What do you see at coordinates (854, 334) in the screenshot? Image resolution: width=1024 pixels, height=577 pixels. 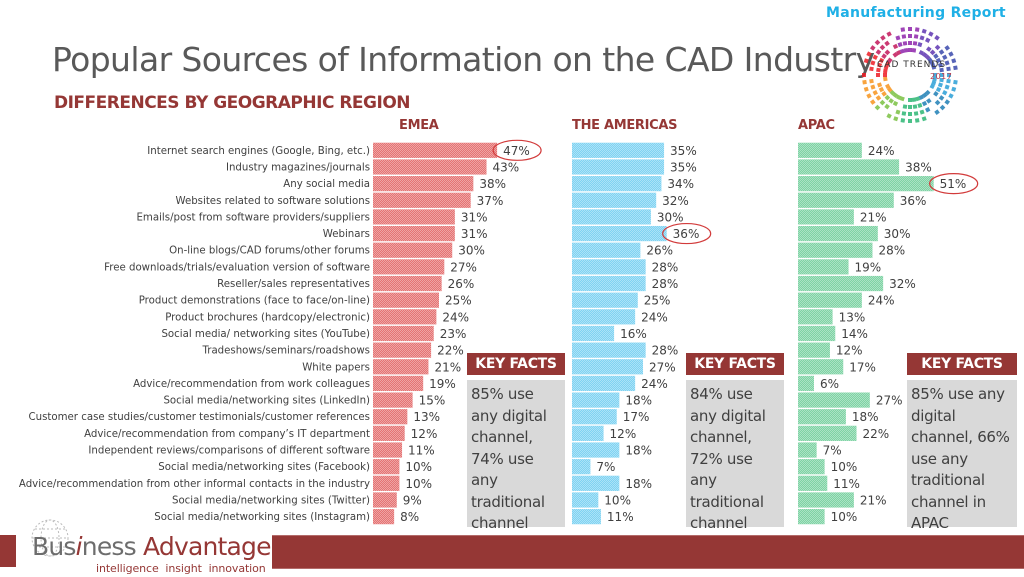 I see `value-label-apac: 14%` at bounding box center [854, 334].